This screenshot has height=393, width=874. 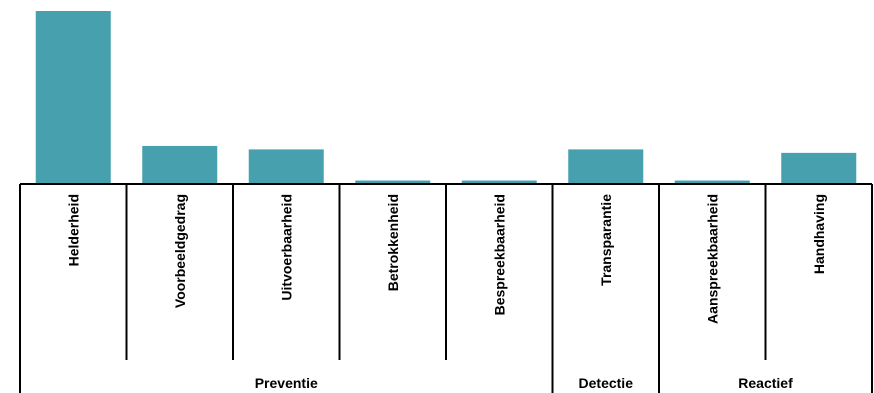 What do you see at coordinates (606, 383) in the screenshot?
I see `group-label: Detectie` at bounding box center [606, 383].